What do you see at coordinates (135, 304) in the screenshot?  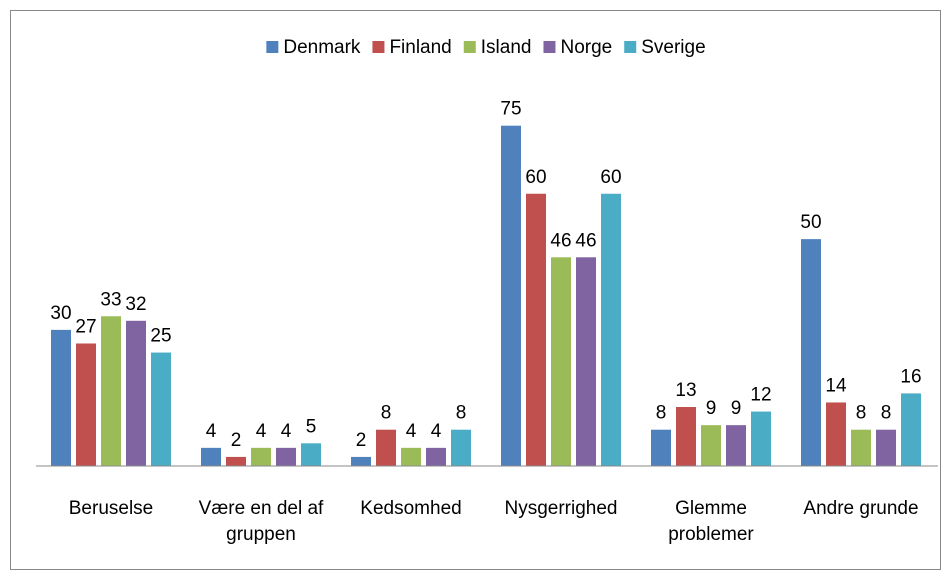 I see `data-label: 32` at bounding box center [135, 304].